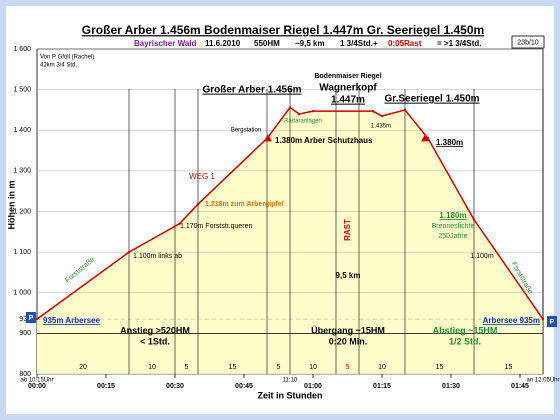 The width and height of the screenshot is (560, 420). I want to click on subtitle-part: 0:05Rast, so click(405, 43).